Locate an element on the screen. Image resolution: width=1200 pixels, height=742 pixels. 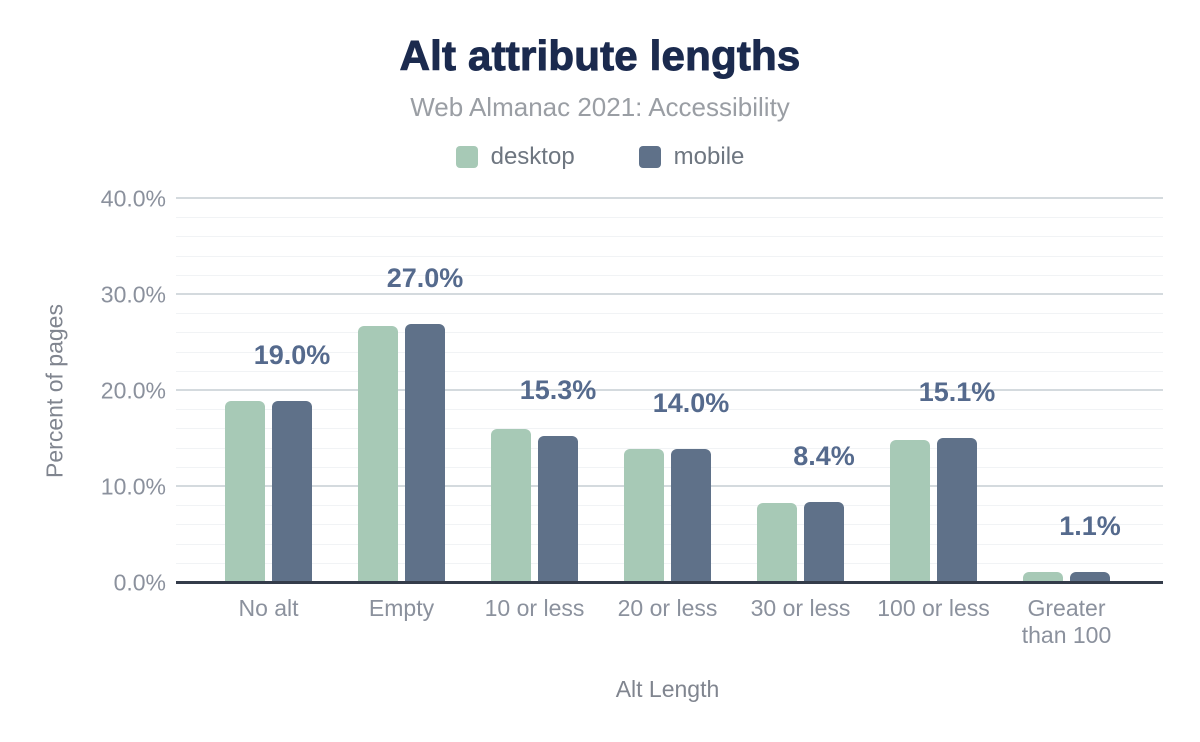
legend-item-mobile: mobile is located at coordinates (691, 157).